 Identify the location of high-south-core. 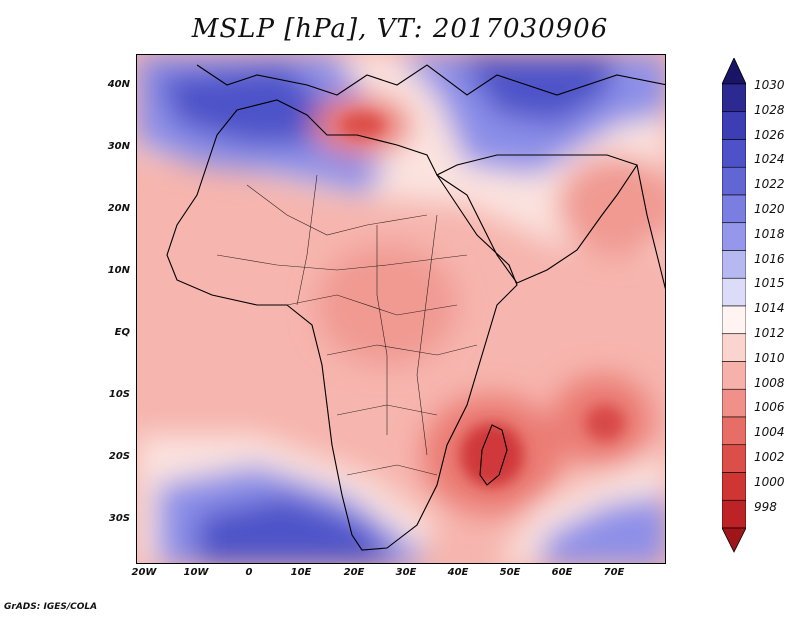
(296, 529).